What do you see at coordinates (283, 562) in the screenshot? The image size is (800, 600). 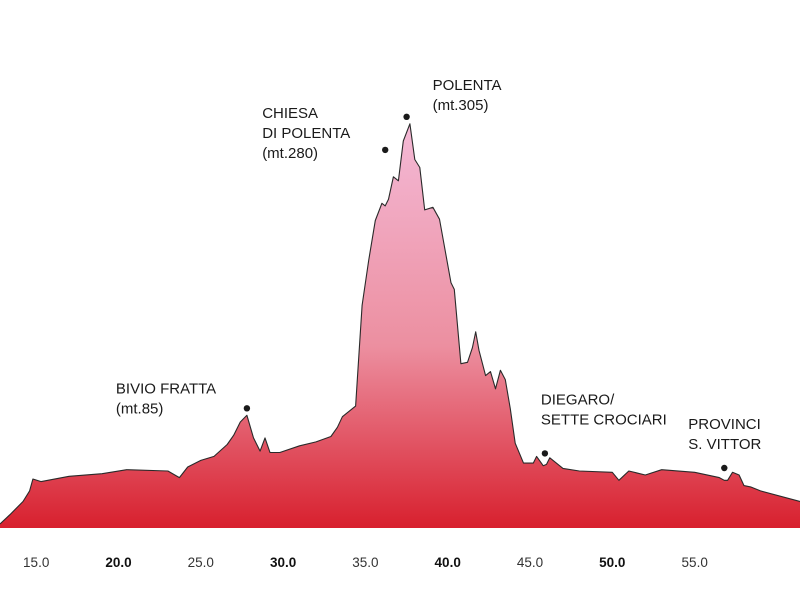 I see `x-tick-label: 30.0` at bounding box center [283, 562].